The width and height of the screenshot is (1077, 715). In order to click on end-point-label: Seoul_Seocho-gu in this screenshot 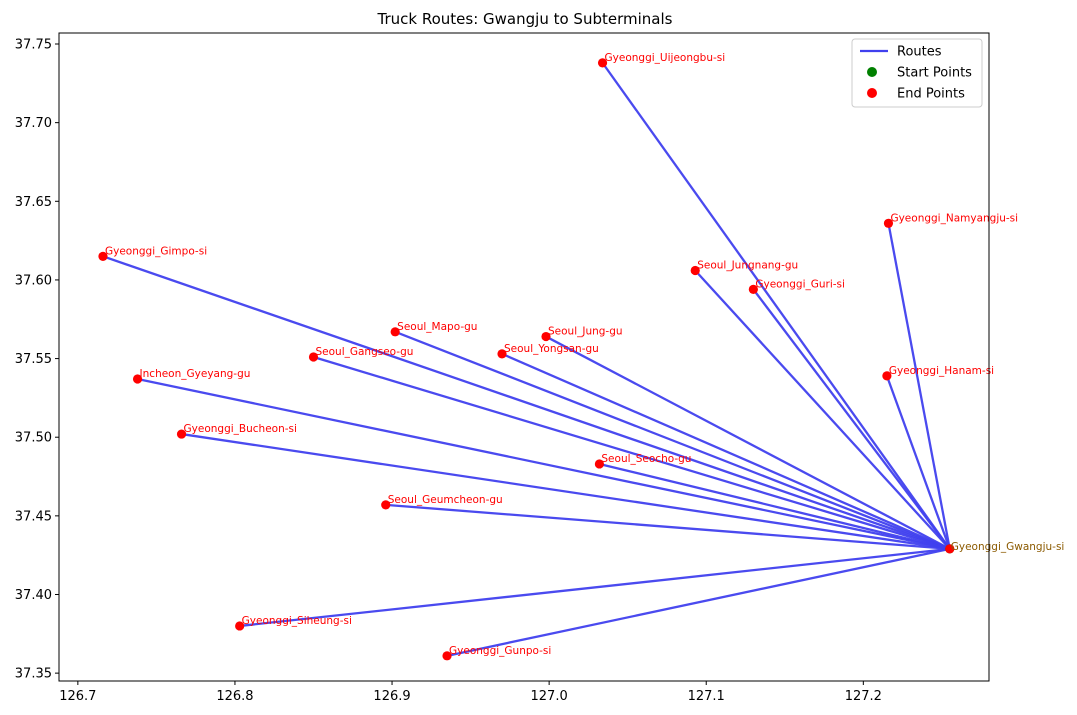, I will do `click(646, 459)`.